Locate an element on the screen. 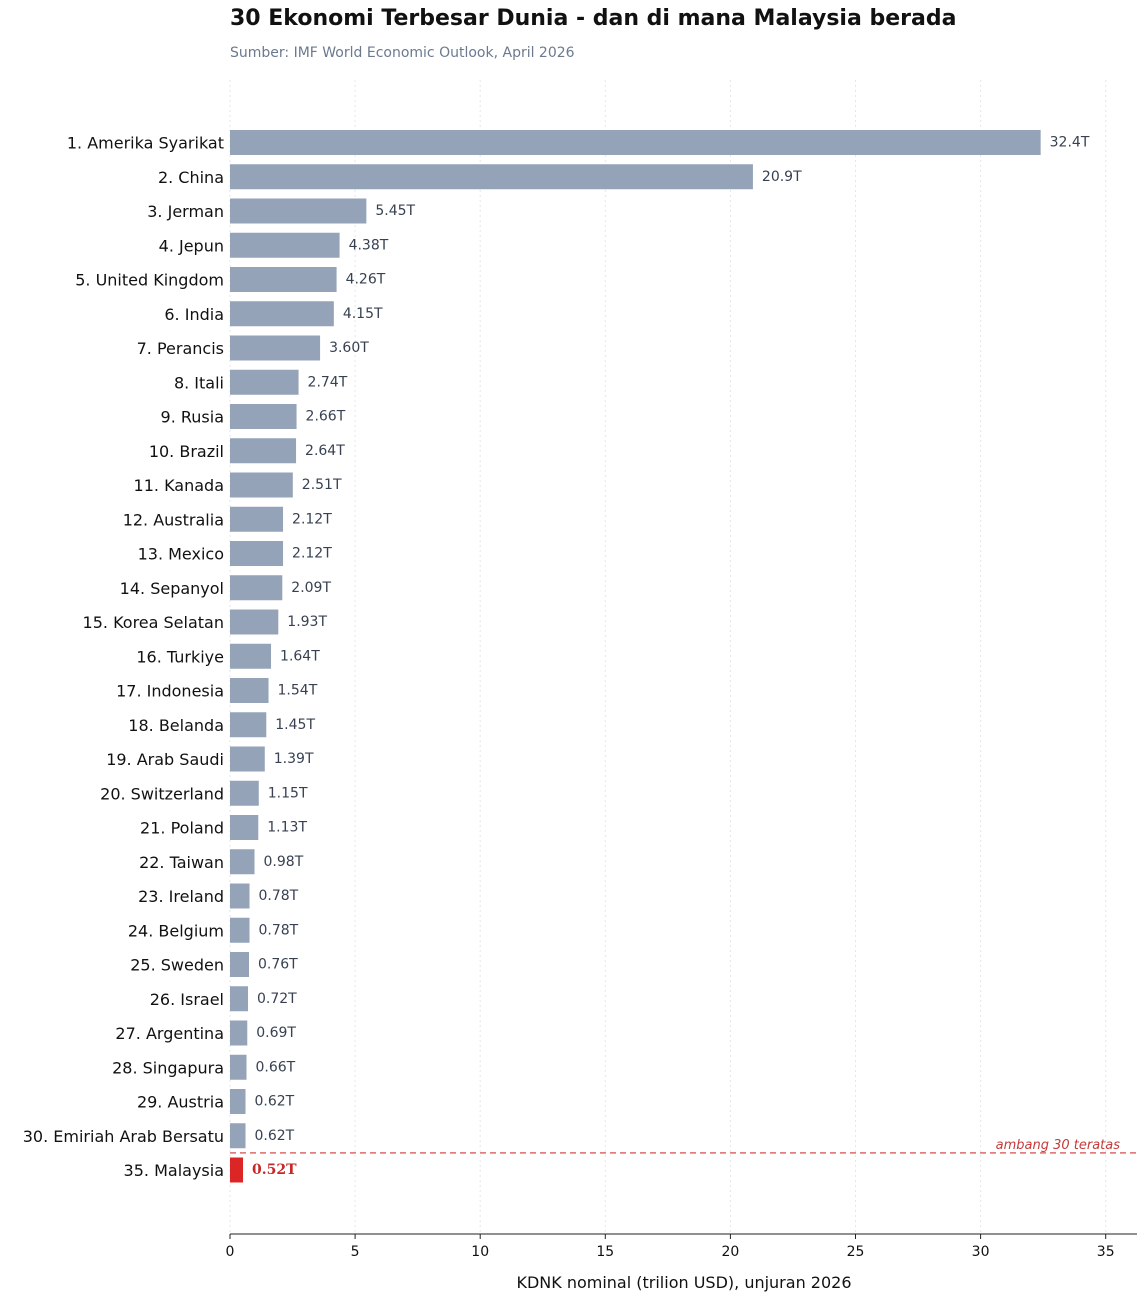 The image size is (1147, 1302). x-tick-label: 5 is located at coordinates (355, 1252).